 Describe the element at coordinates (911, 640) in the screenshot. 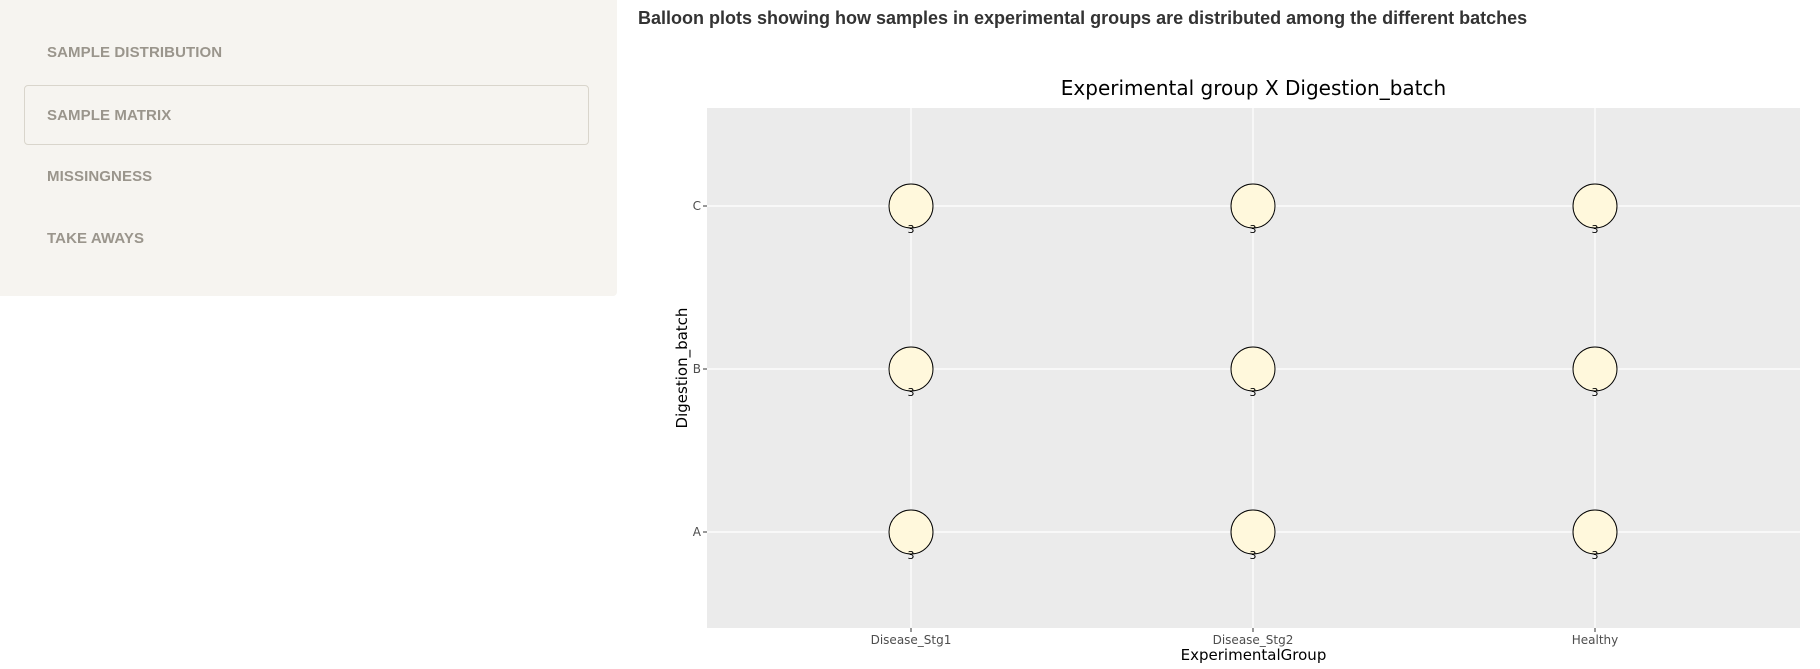

I see `x-tick-label: Disease_Stg1` at that location.